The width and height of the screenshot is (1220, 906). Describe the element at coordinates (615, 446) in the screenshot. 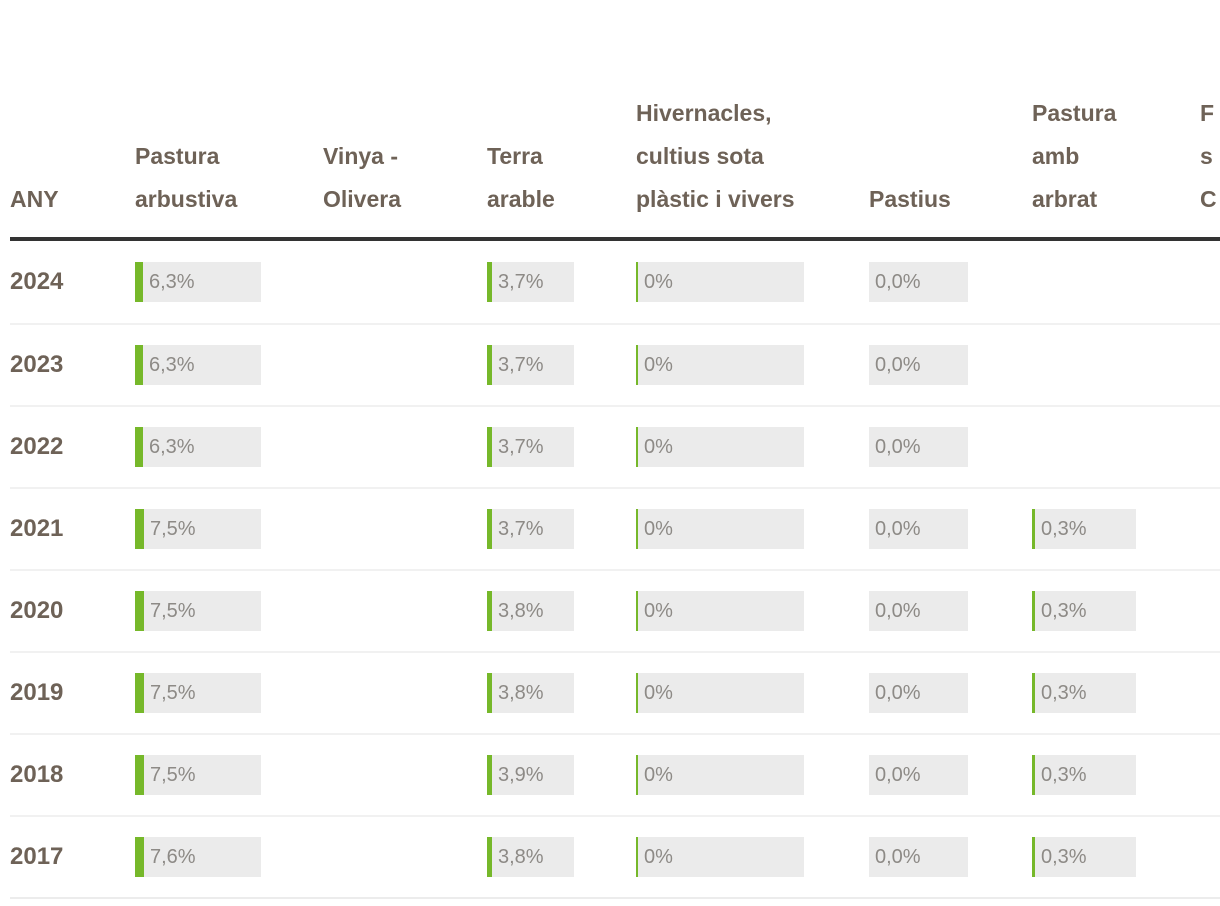

I see `table-row: 2022 6,3% 3,7% 0% 0,0%` at that location.